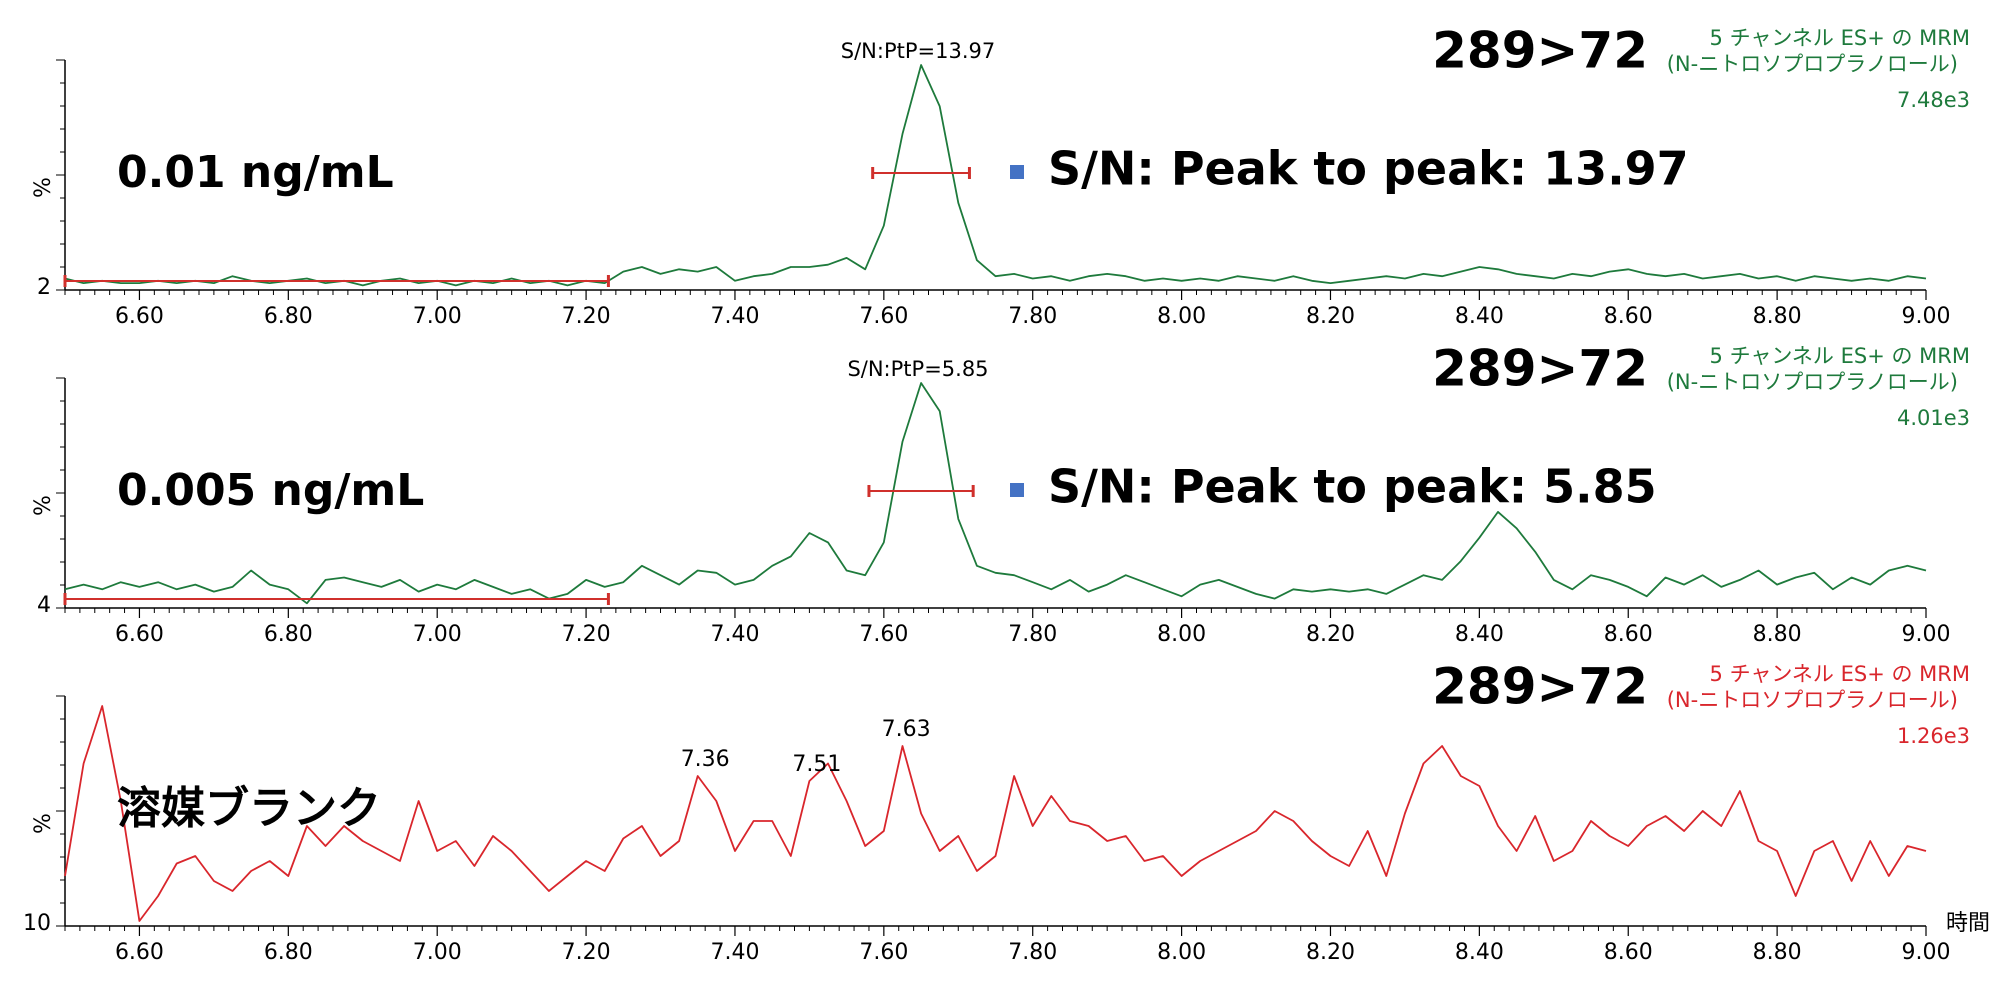 The height and width of the screenshot is (981, 2000). Describe the element at coordinates (906, 729) in the screenshot. I see `peak-label: 7.63` at that location.